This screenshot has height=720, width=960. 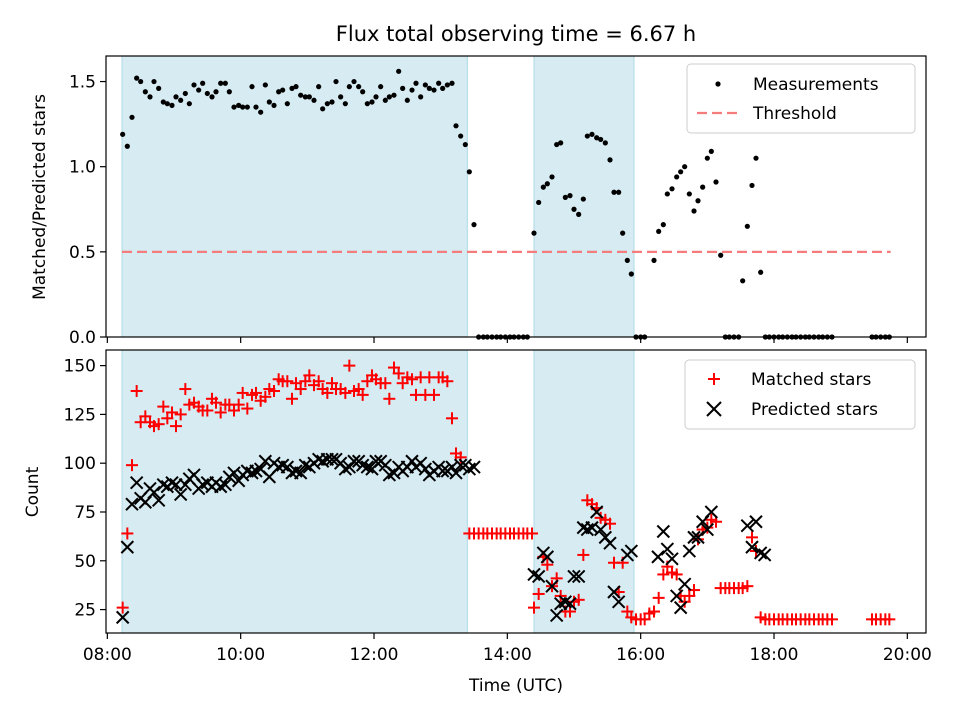 I want to click on x-tick-label: 18:00, so click(x=774, y=655).